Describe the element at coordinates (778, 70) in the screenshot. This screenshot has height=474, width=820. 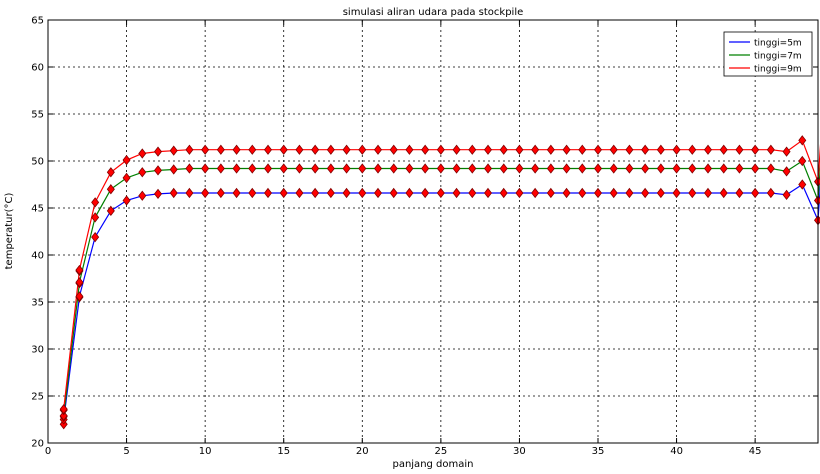
I see `legend-label: tinggi=9m` at that location.